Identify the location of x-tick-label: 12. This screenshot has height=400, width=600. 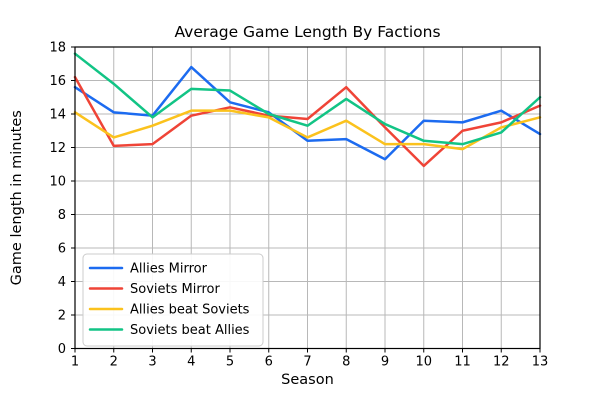
(501, 362).